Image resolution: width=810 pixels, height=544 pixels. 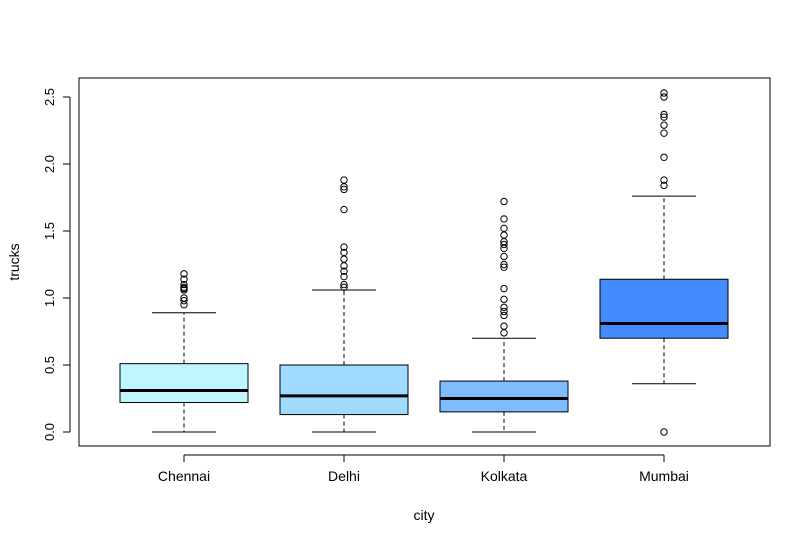 What do you see at coordinates (664, 262) in the screenshot?
I see `box-mumbai` at bounding box center [664, 262].